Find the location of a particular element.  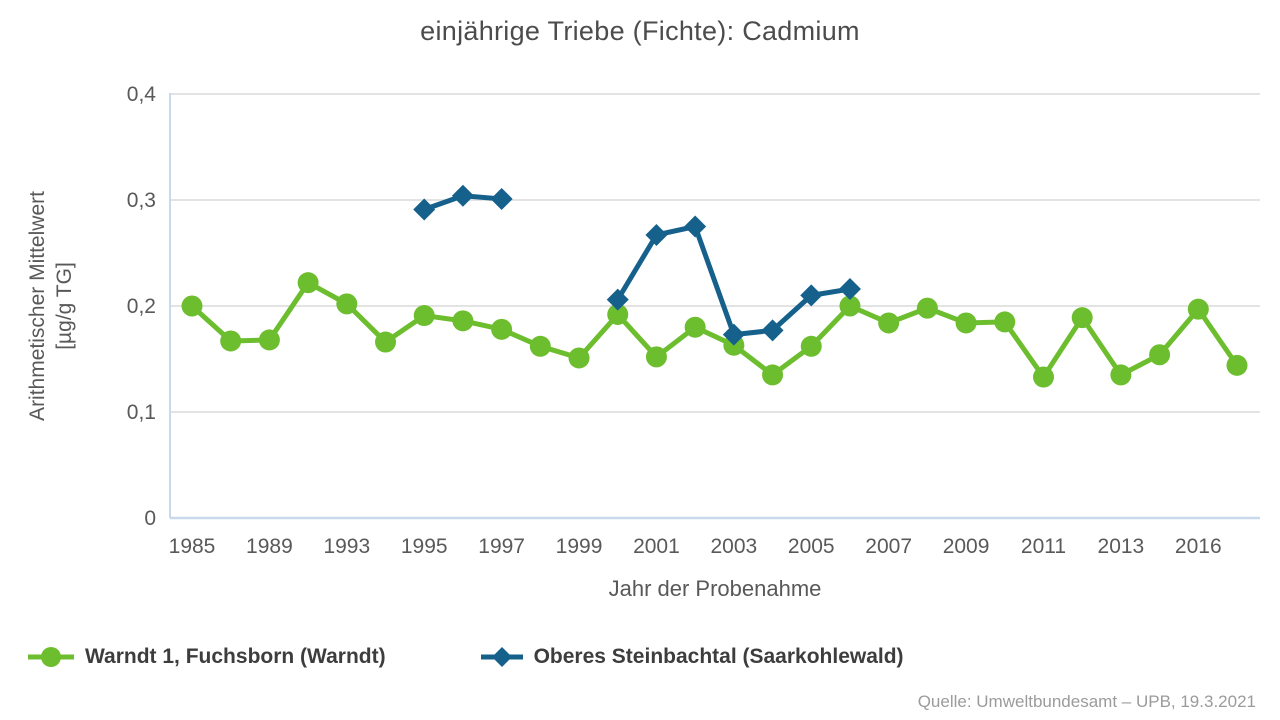

x-tick-label: 2009 is located at coordinates (966, 546).